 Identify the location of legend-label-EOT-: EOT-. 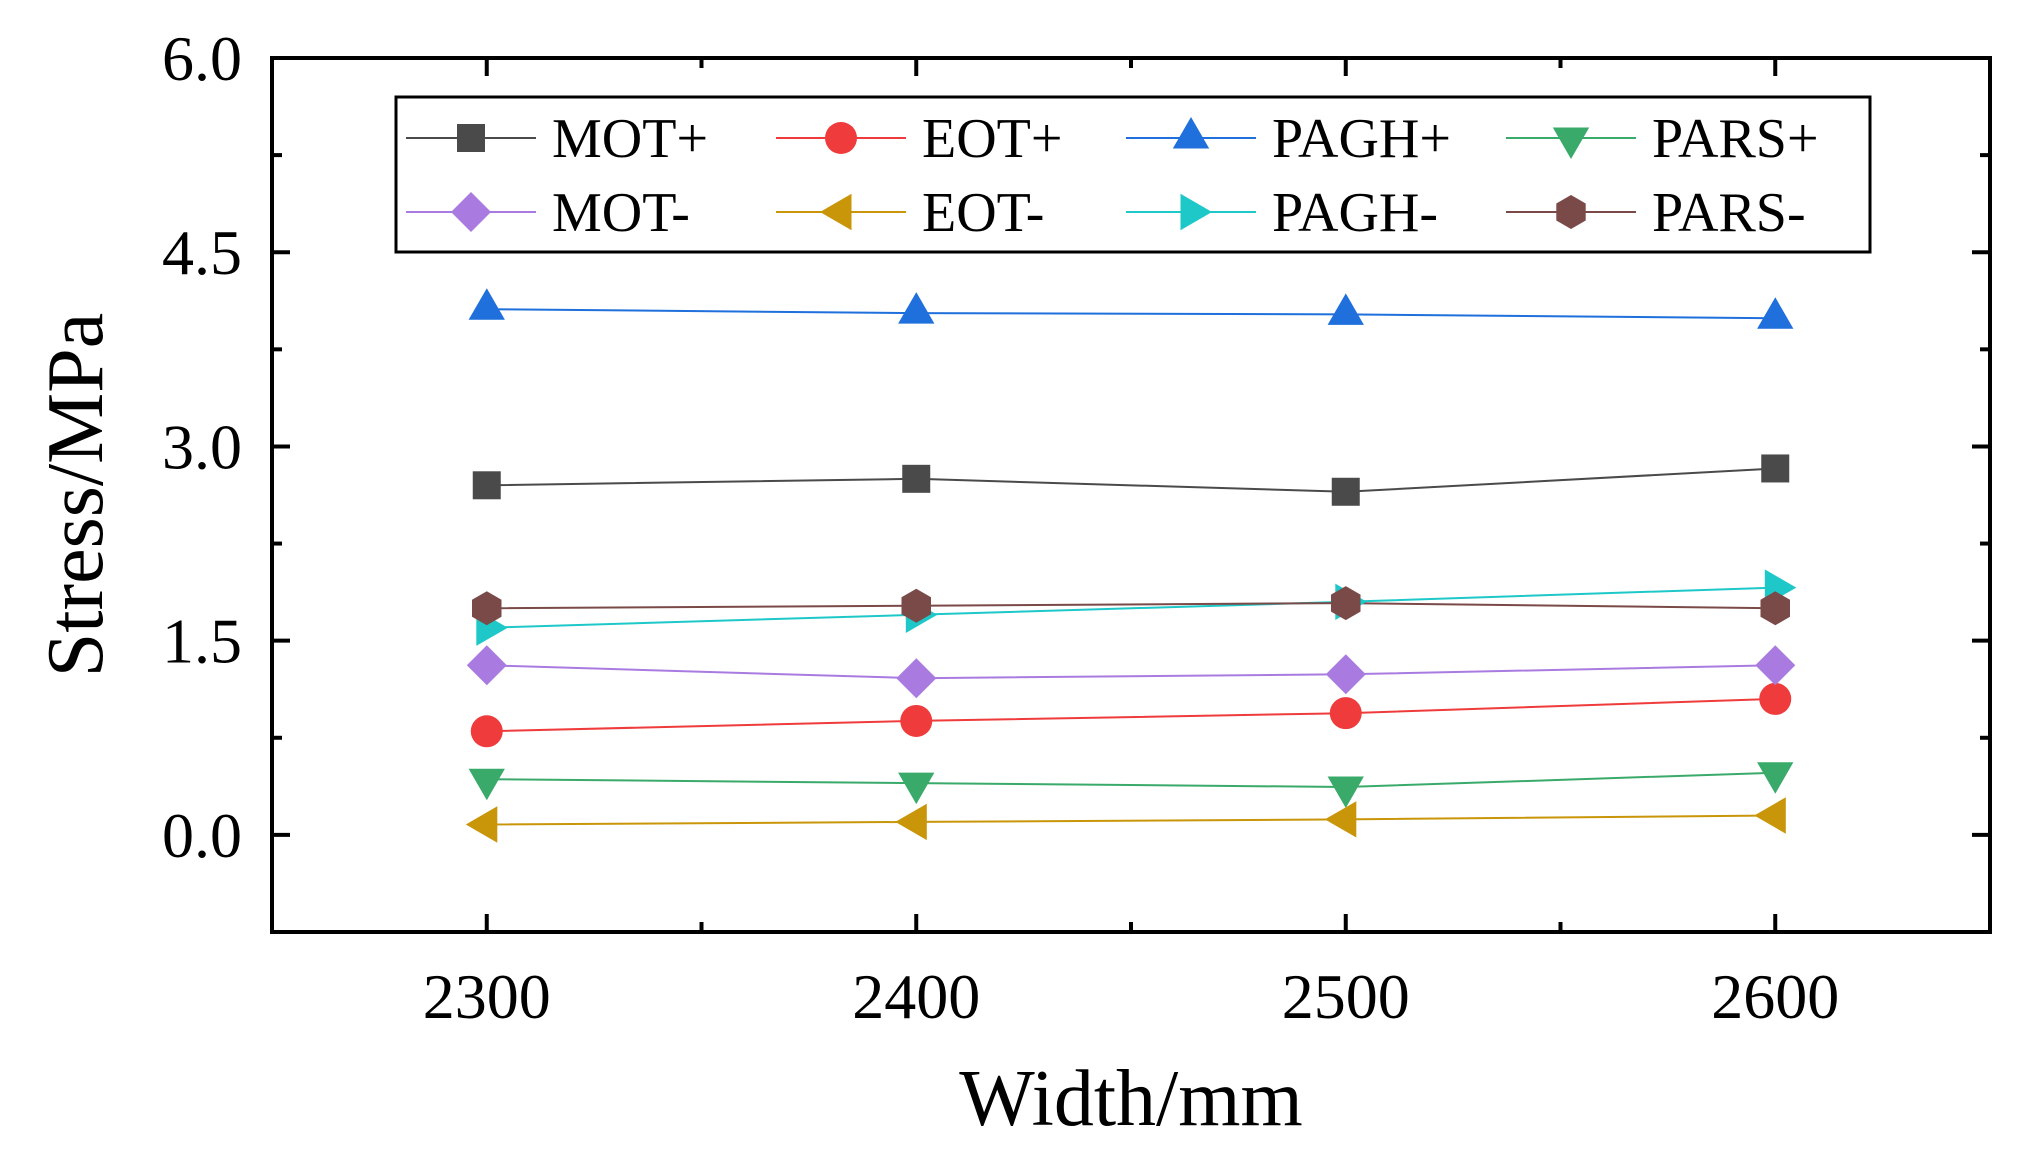
(983, 213).